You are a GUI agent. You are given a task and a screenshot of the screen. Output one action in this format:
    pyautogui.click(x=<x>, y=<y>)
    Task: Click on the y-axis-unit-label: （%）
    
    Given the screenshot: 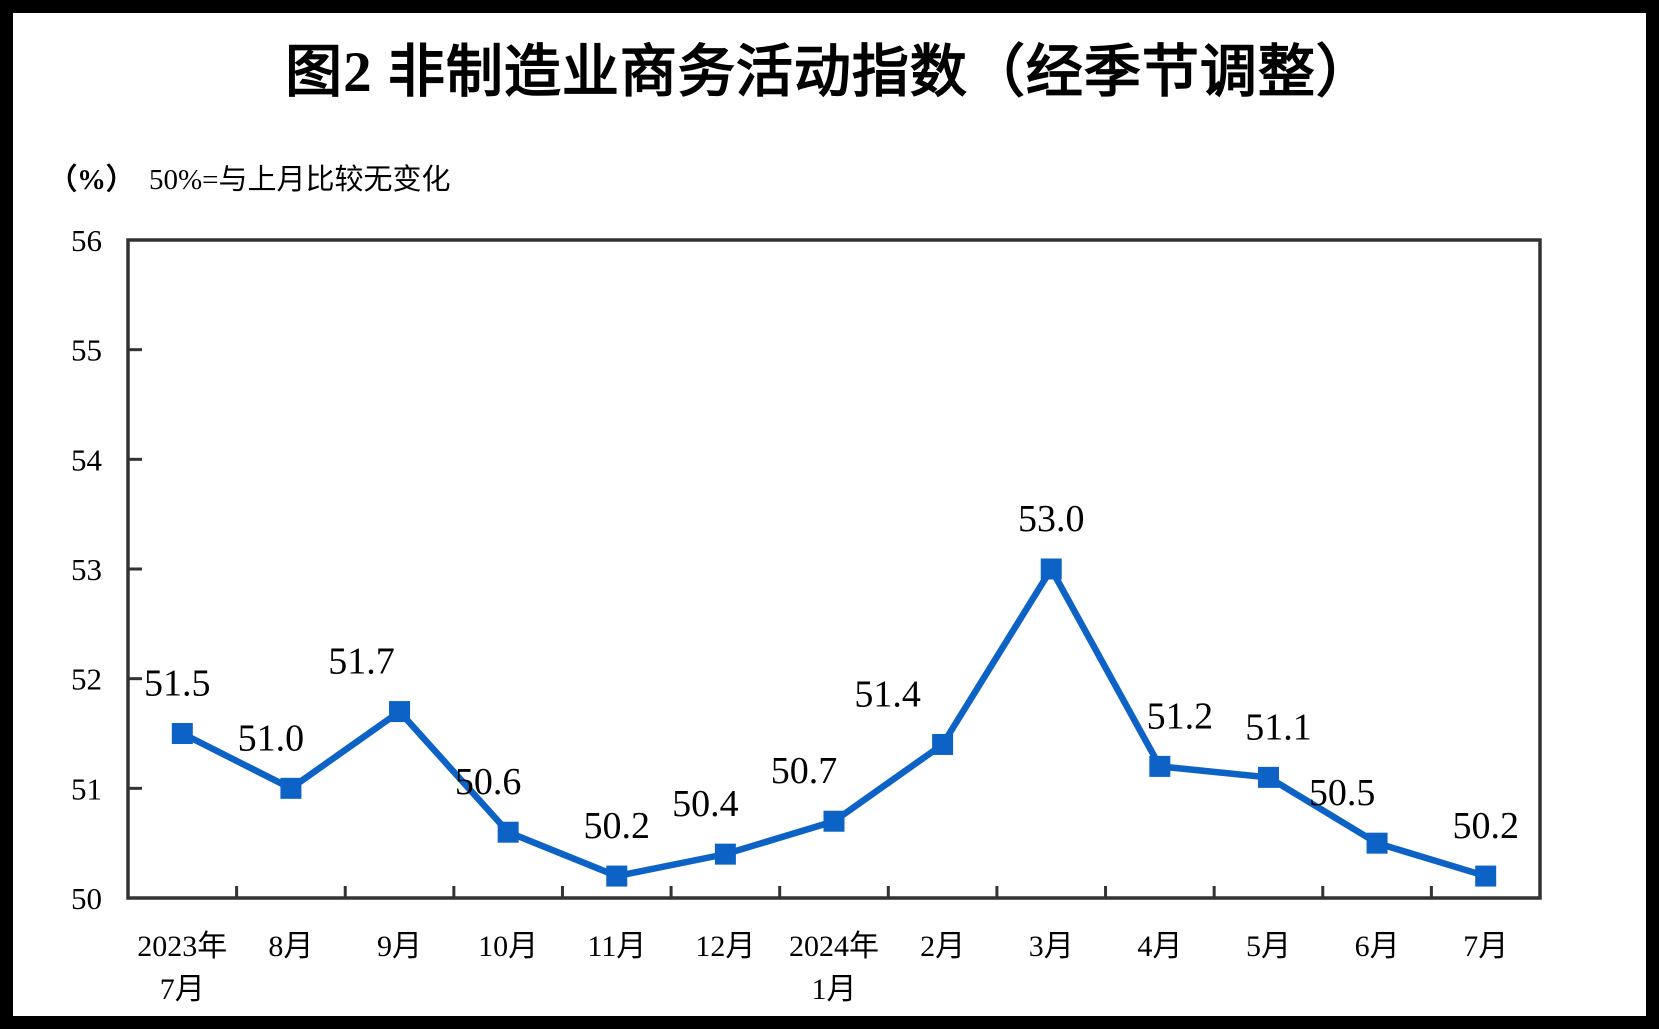 What is the action you would take?
    pyautogui.click(x=92, y=180)
    